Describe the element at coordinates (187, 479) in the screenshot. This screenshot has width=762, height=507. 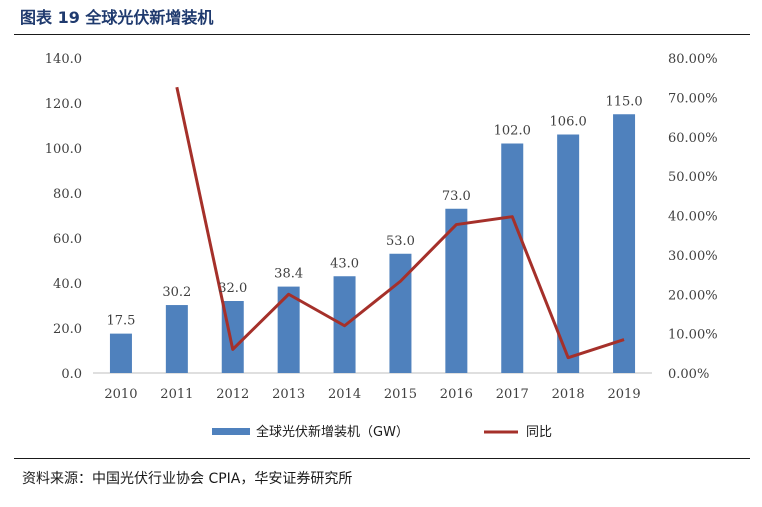
I see `source-note: 资料来源：中国光伏行业协会 CPIA，华安证券研究所` at that location.